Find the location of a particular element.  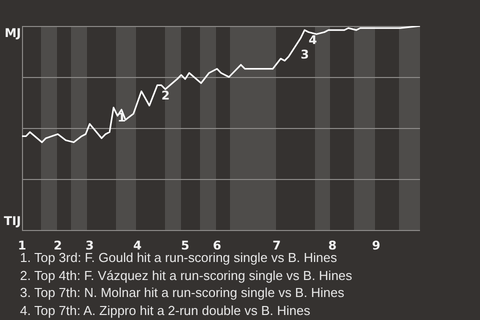

text: MJ is located at coordinates (12, 33).